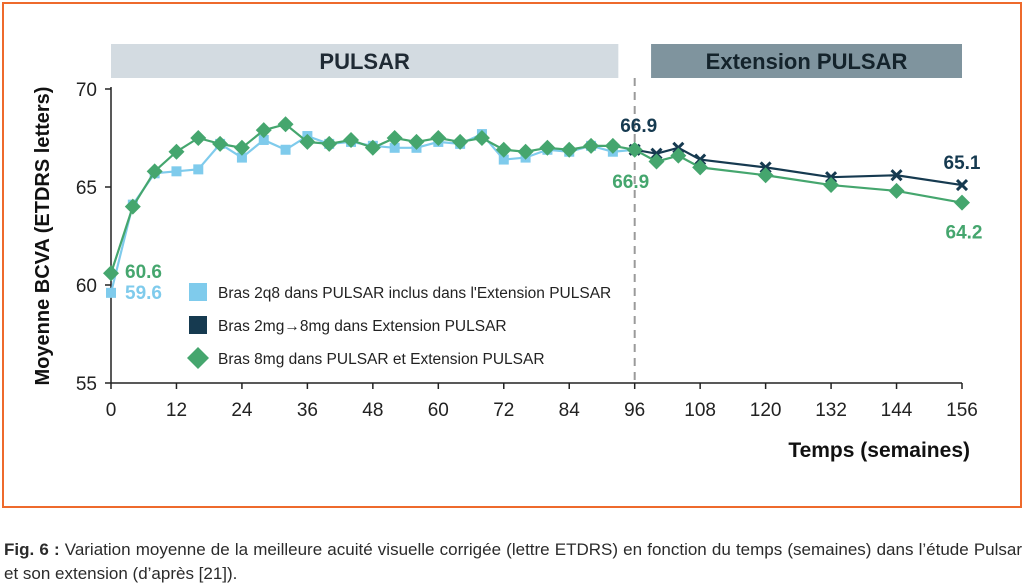  Describe the element at coordinates (964, 233) in the screenshot. I see `data-label-5: 64.2` at that location.